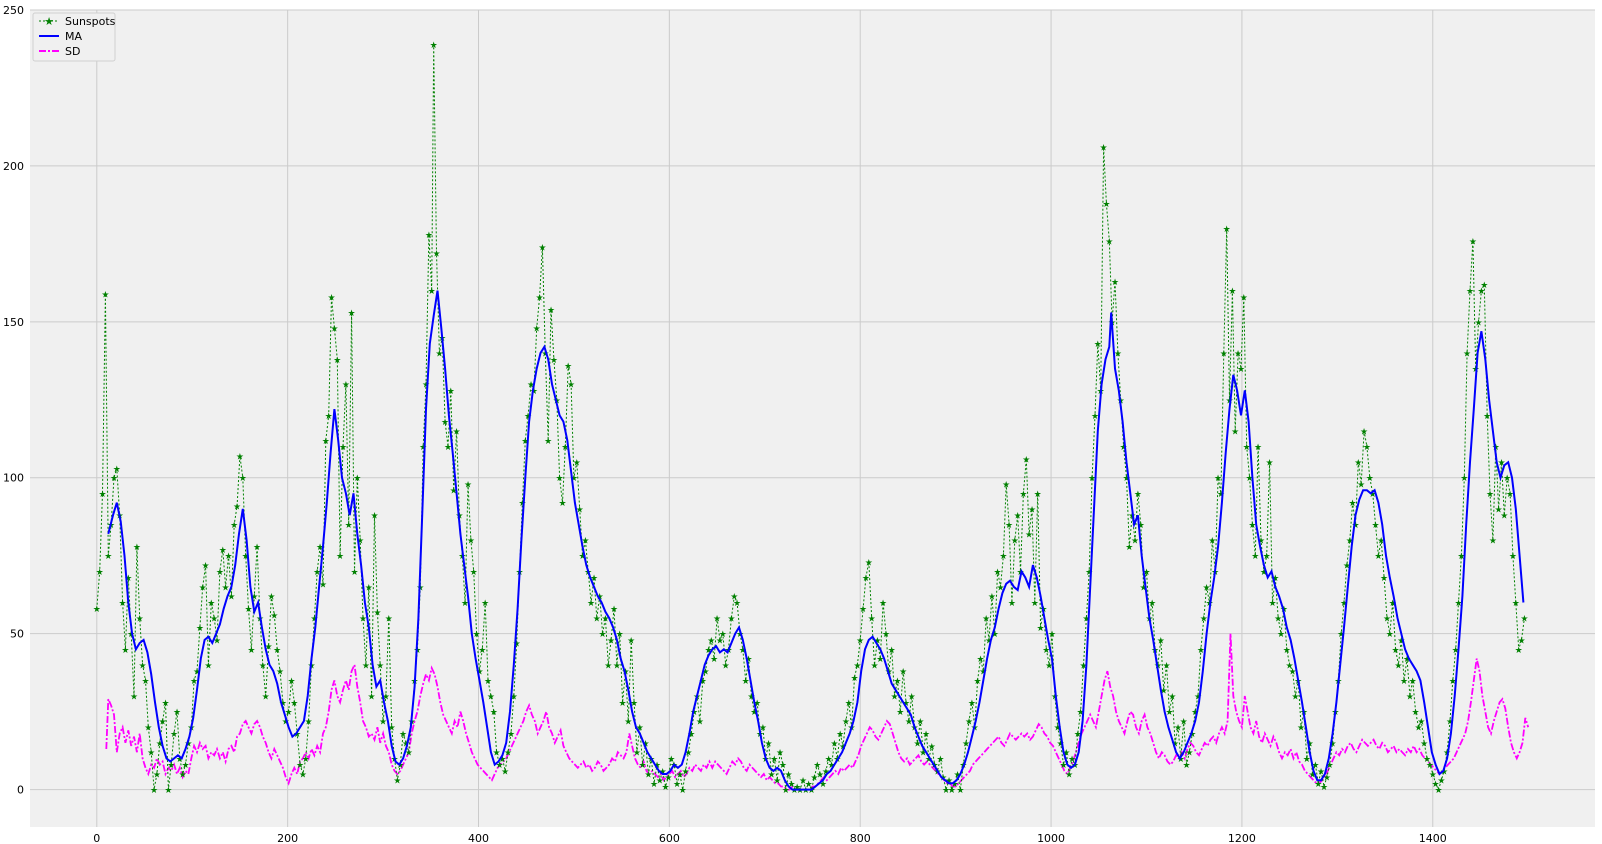 The image size is (1602, 844). Describe the element at coordinates (90, 21) in the screenshot. I see `legend-sunspots-label: Sunspots` at that location.